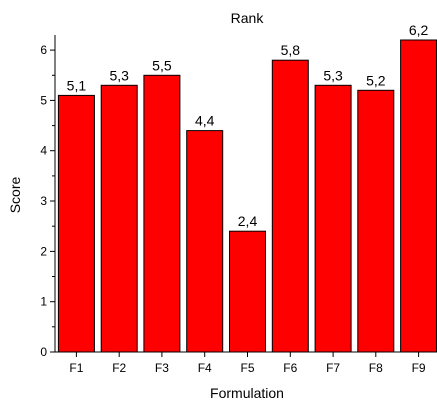 The image size is (437, 409). What do you see at coordinates (43, 100) in the screenshot?
I see `y-tick-label: 5` at bounding box center [43, 100].